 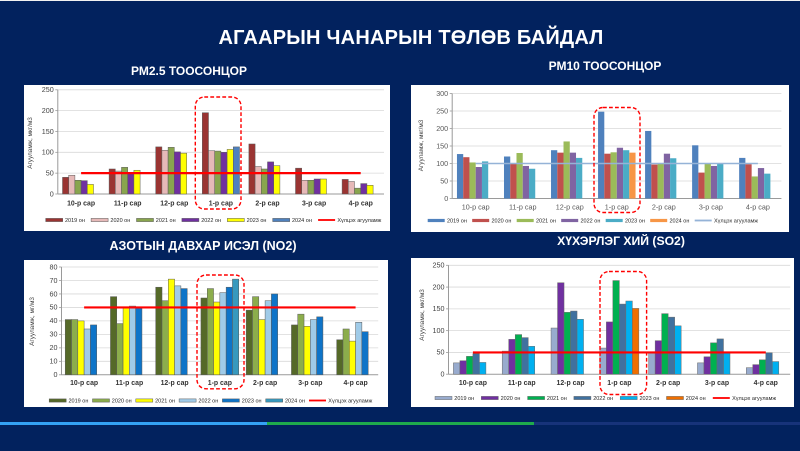 I want to click on svg-text: 80, so click(x=54, y=266).